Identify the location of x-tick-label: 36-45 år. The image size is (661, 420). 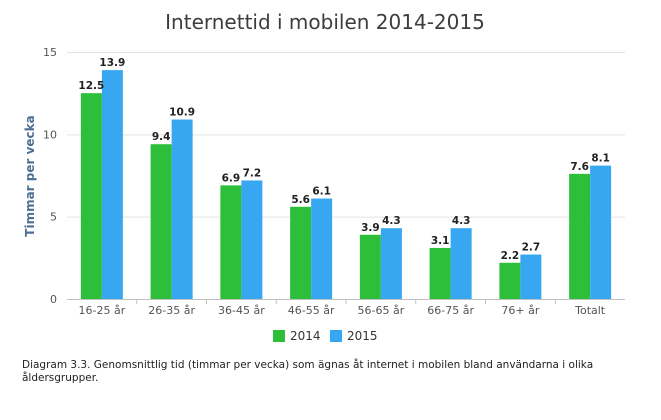
(241, 310).